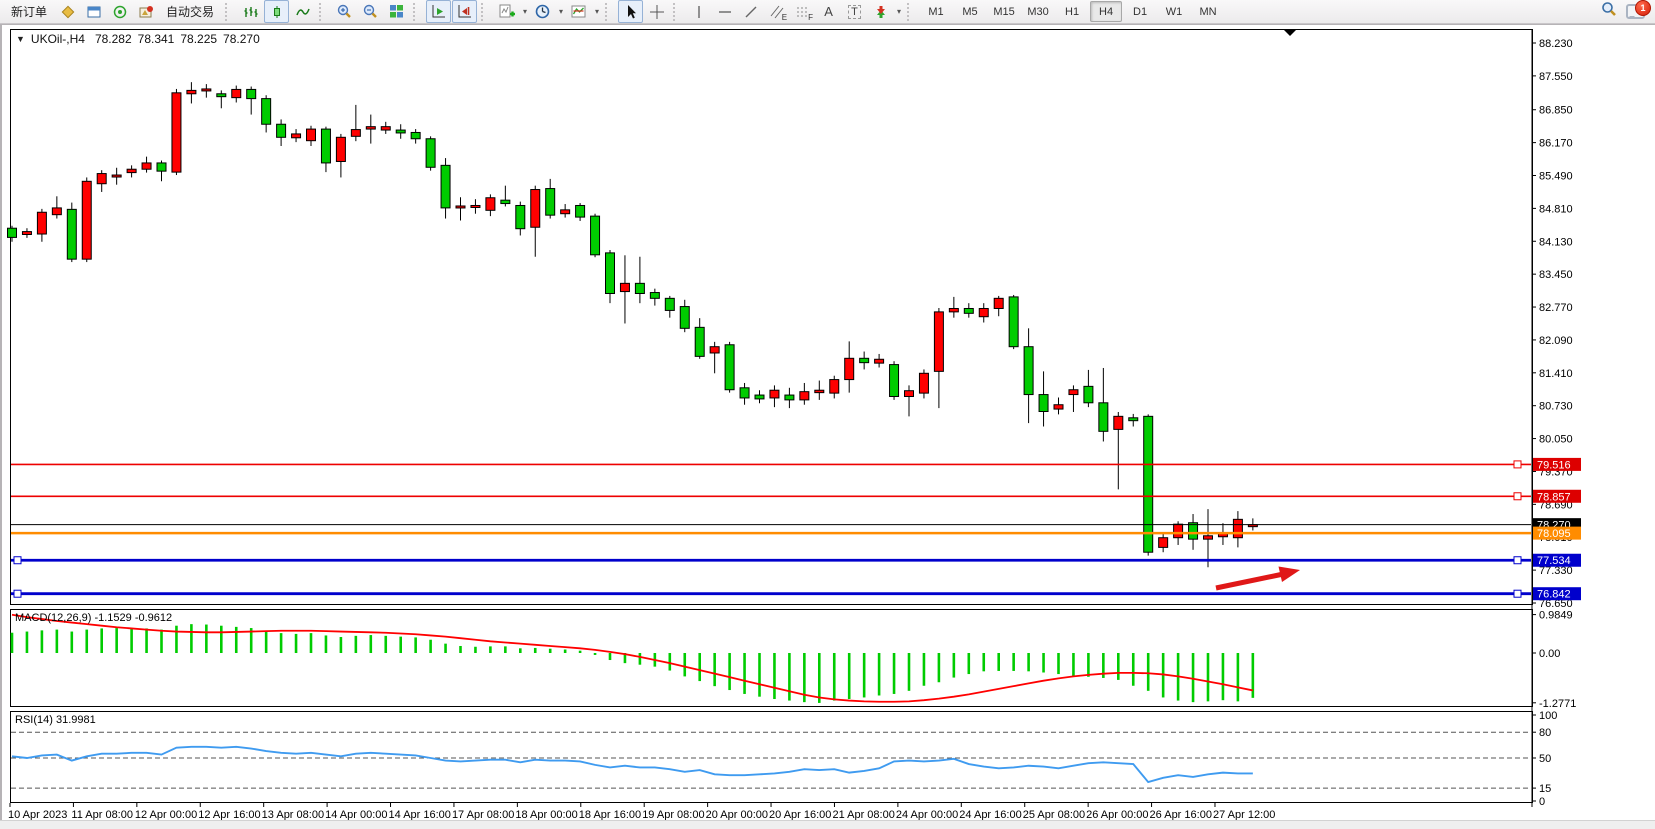  What do you see at coordinates (1556, 604) in the screenshot?
I see `price-tick-label: 76.650` at bounding box center [1556, 604].